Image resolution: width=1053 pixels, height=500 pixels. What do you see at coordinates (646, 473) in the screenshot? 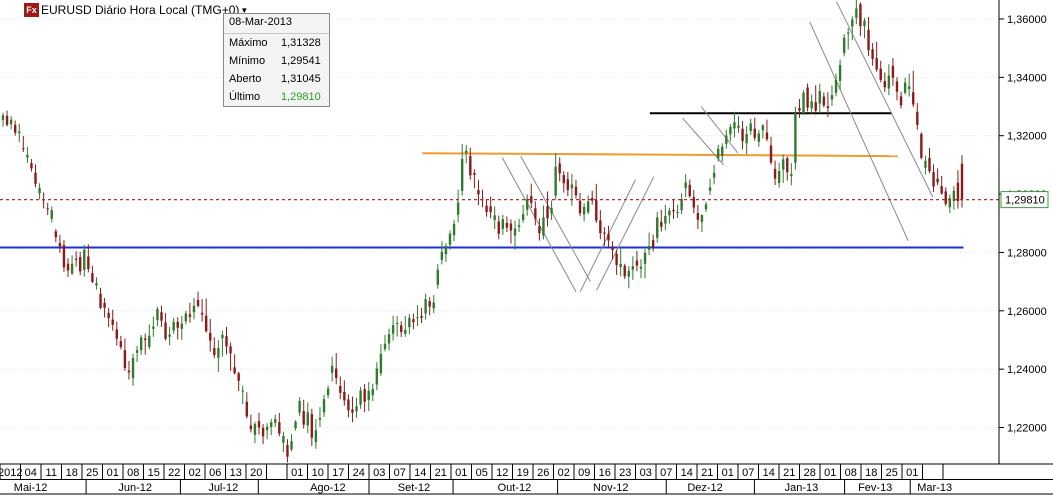
I see `day-label: 03` at bounding box center [646, 473].